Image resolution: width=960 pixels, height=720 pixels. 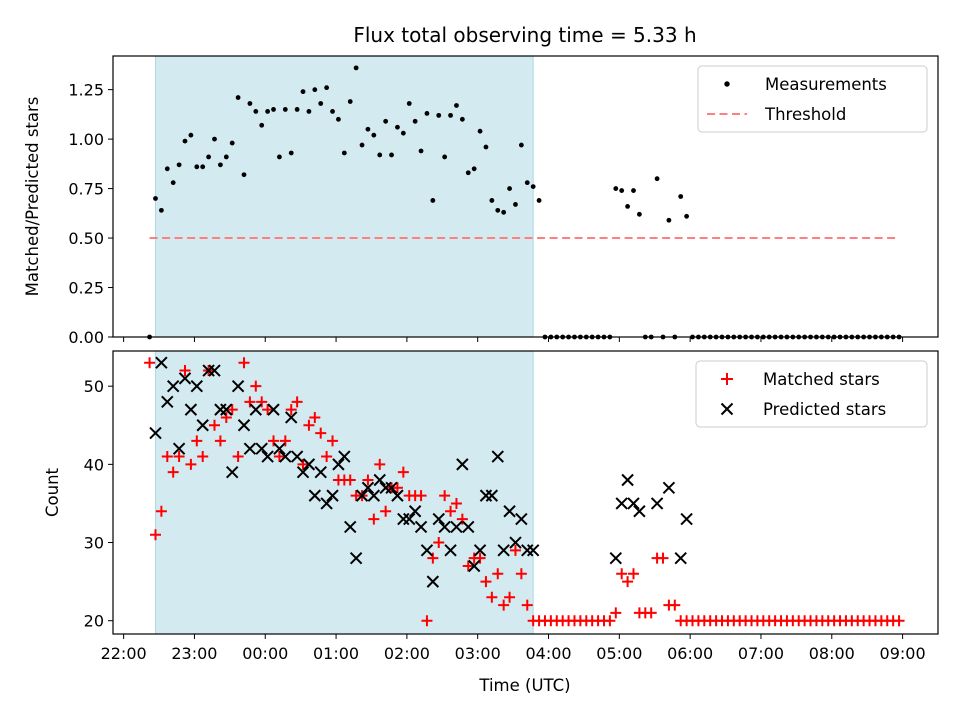 I want to click on legend-marker-matched, so click(x=727, y=379).